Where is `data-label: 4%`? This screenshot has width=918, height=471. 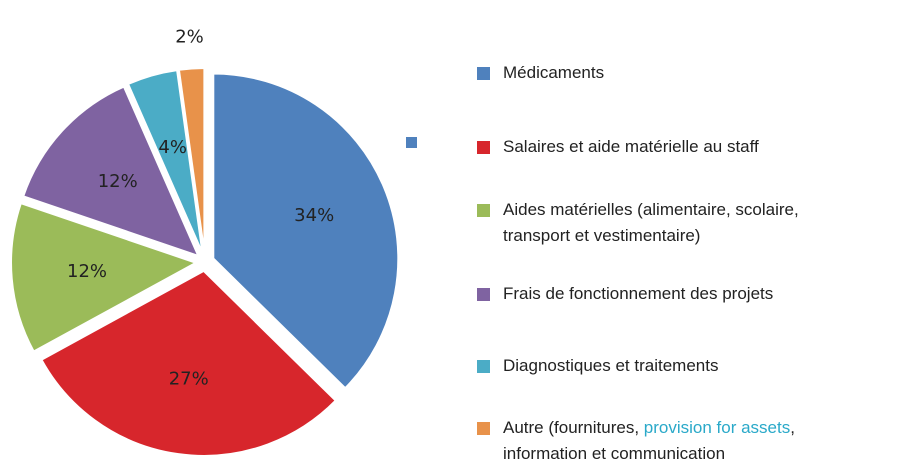 data-label: 4% is located at coordinates (172, 147).